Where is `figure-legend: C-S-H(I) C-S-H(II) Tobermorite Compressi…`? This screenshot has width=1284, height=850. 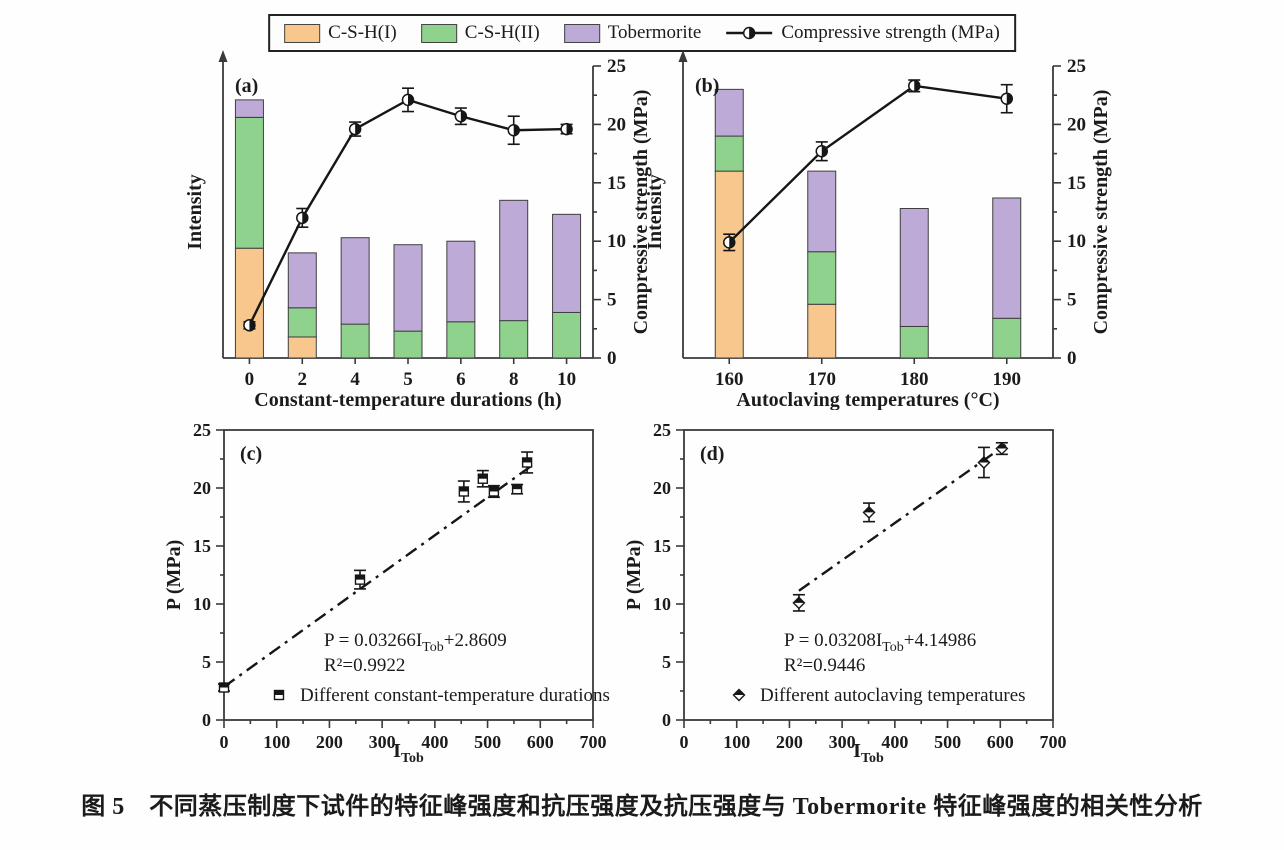
figure-legend: C-S-H(I) C-S-H(II) Tobermorite Compressi… is located at coordinates (642, 33).